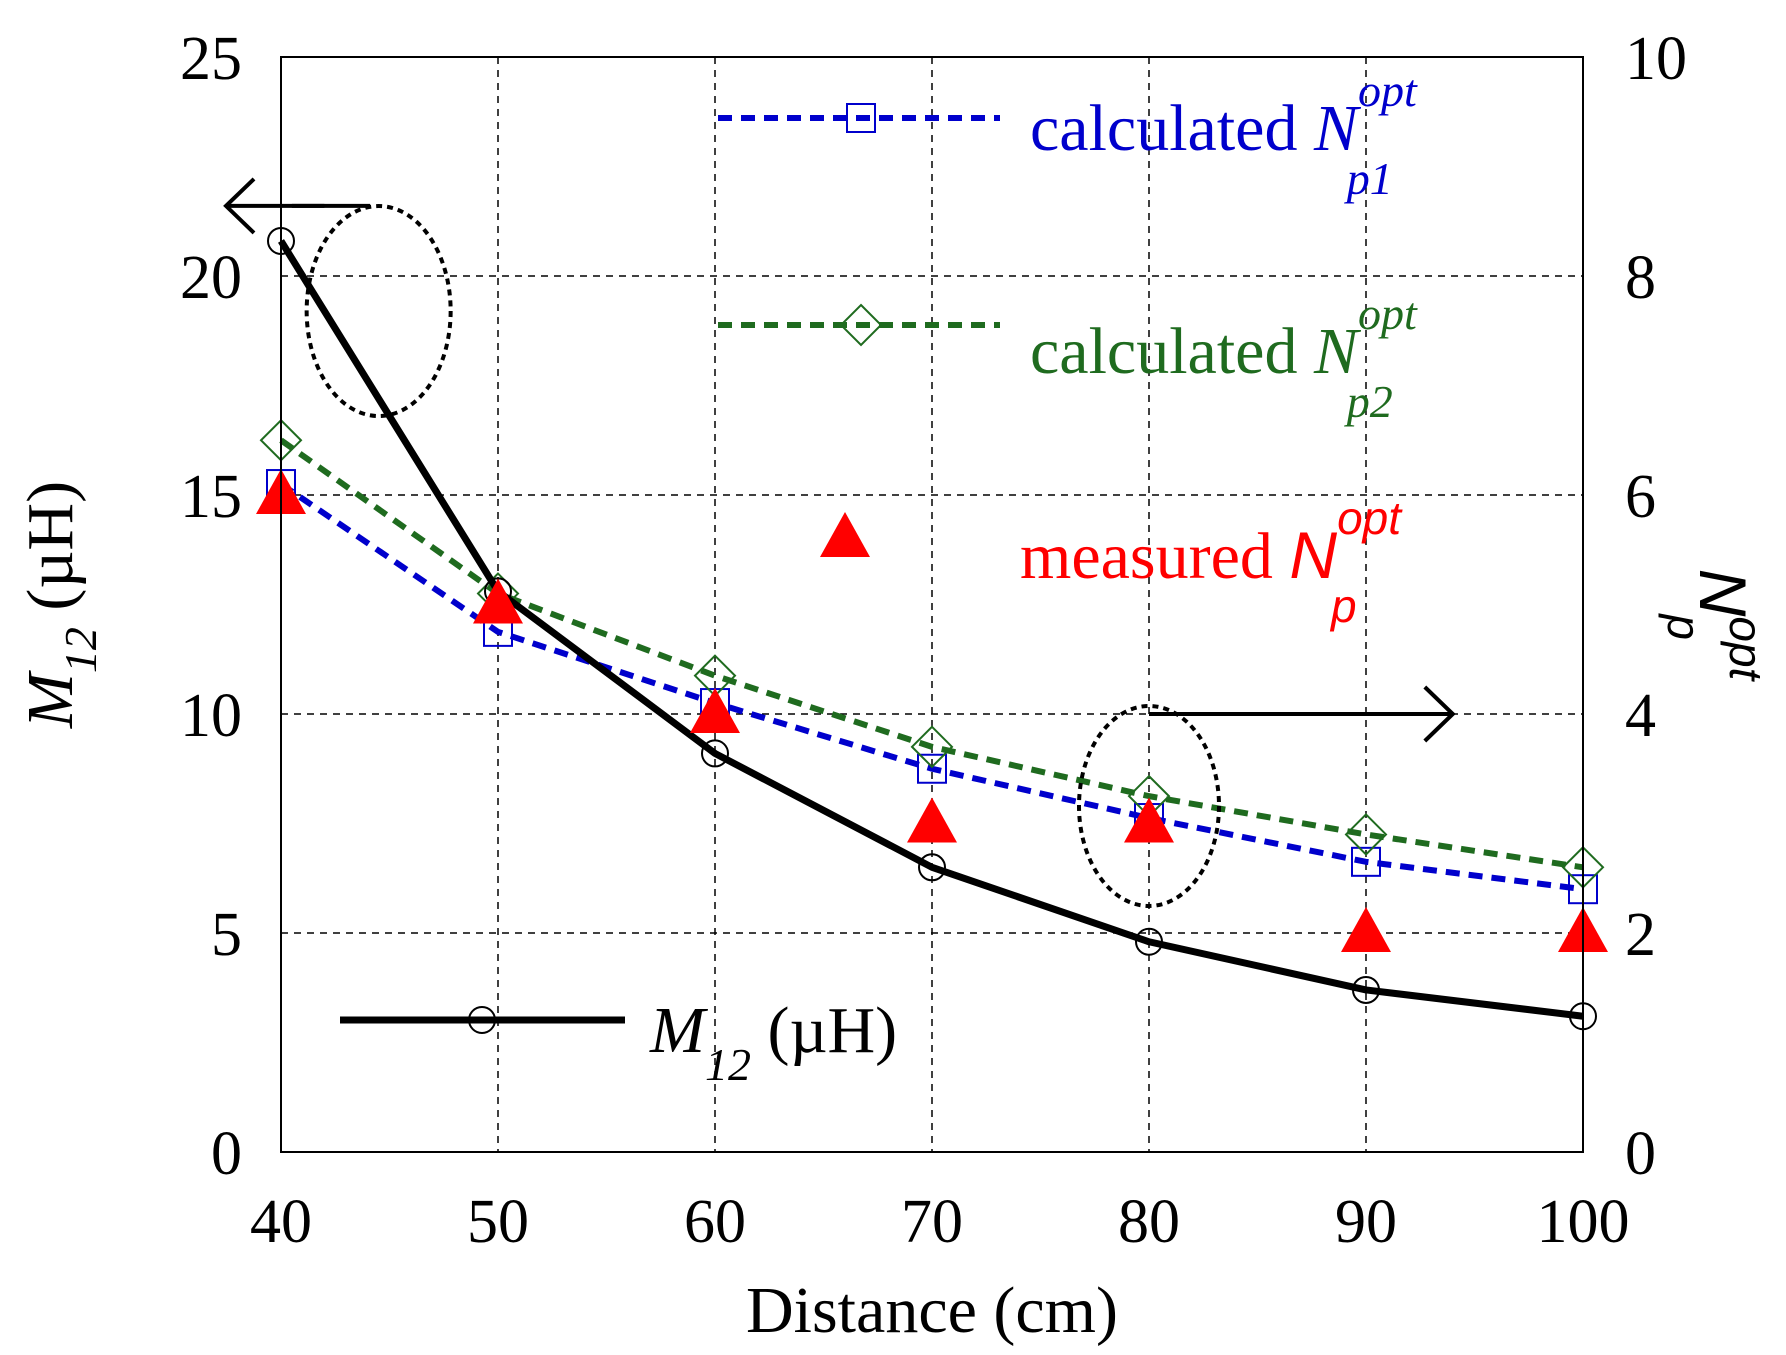 The width and height of the screenshot is (1786, 1355). What do you see at coordinates (932, 1310) in the screenshot?
I see `x-axis-title: Distance (cm)` at bounding box center [932, 1310].